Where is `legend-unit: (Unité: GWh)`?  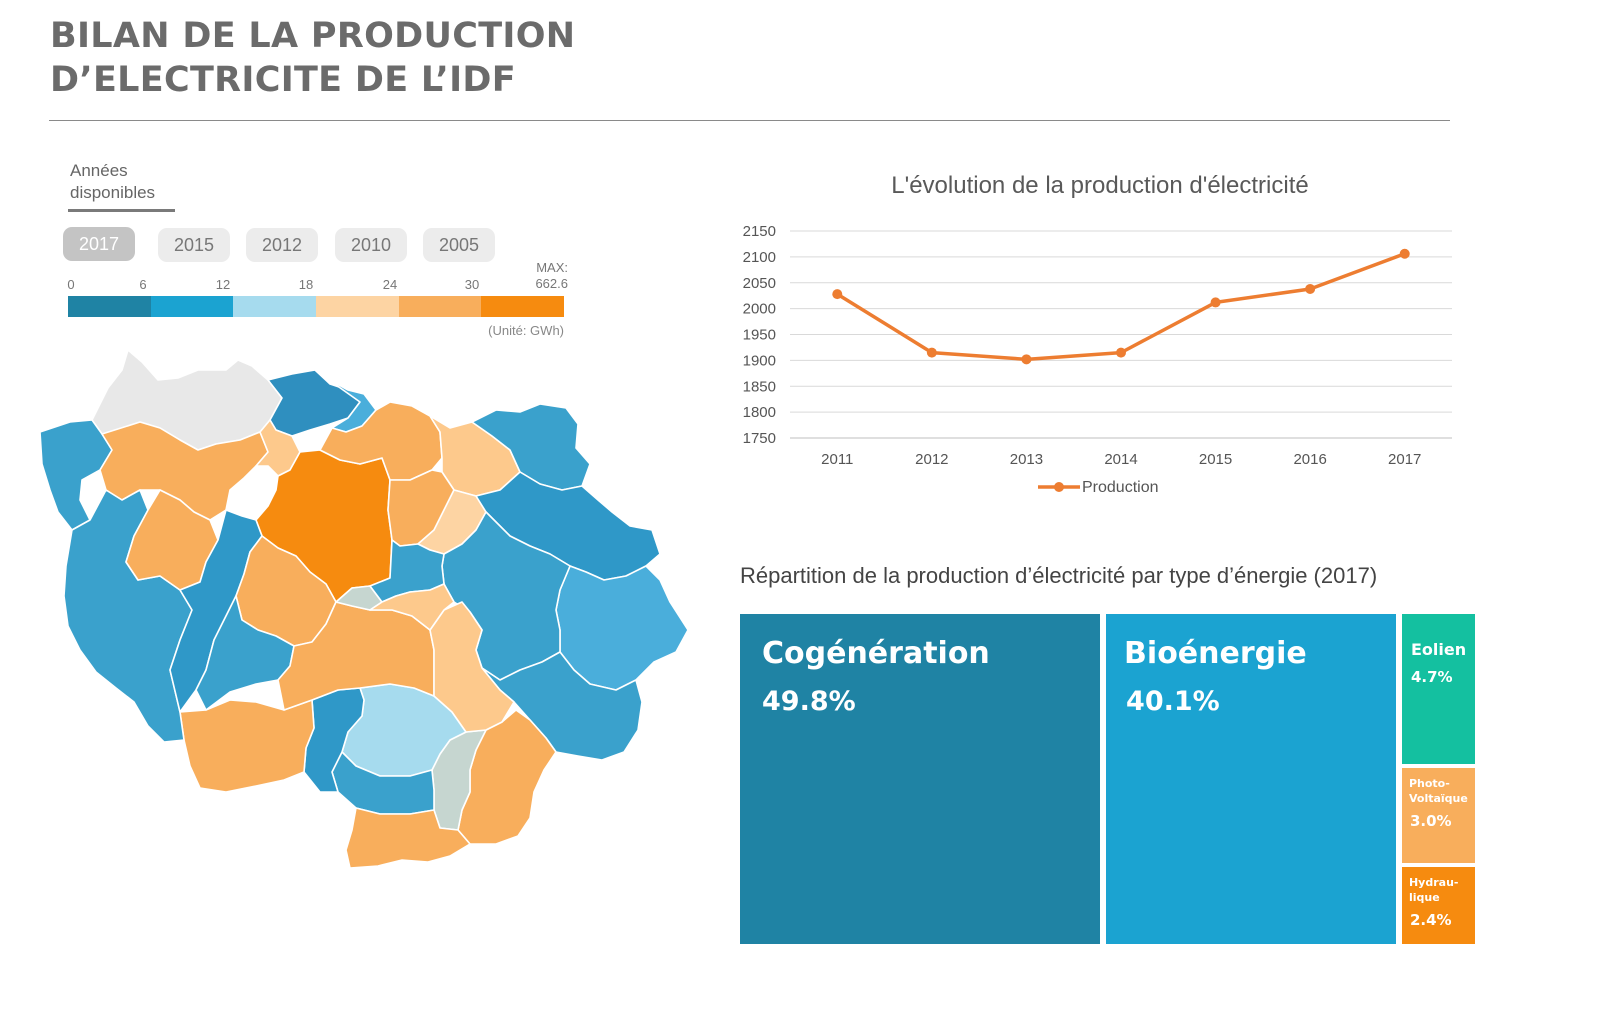 legend-unit: (Unité: GWh) is located at coordinates (526, 330).